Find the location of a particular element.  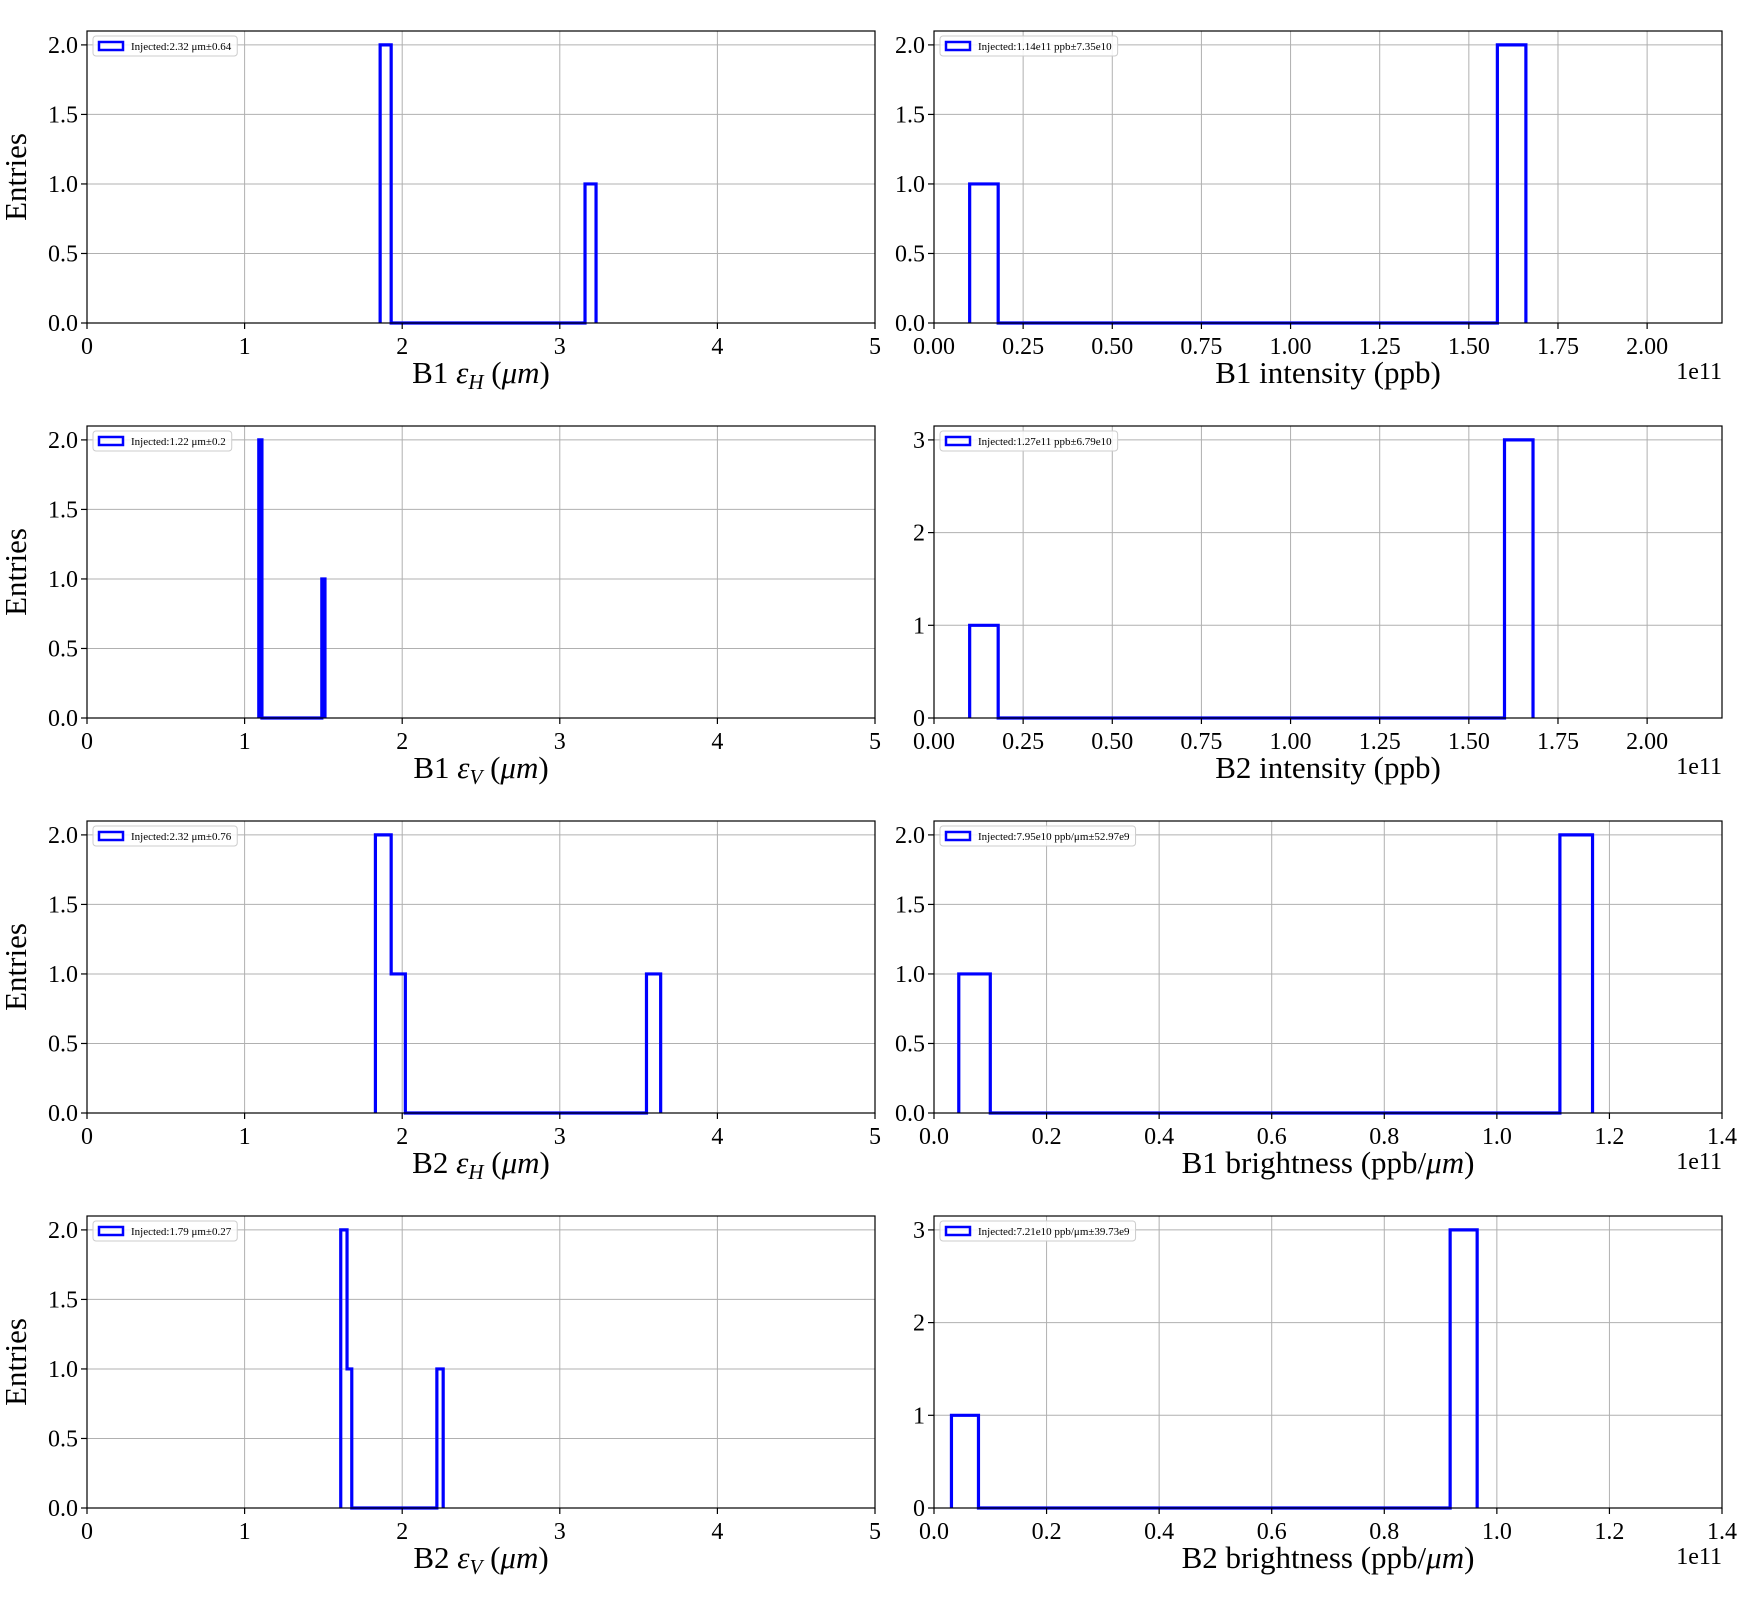

x-axis-label: B2 intensity (ppb) is located at coordinates (1328, 767).